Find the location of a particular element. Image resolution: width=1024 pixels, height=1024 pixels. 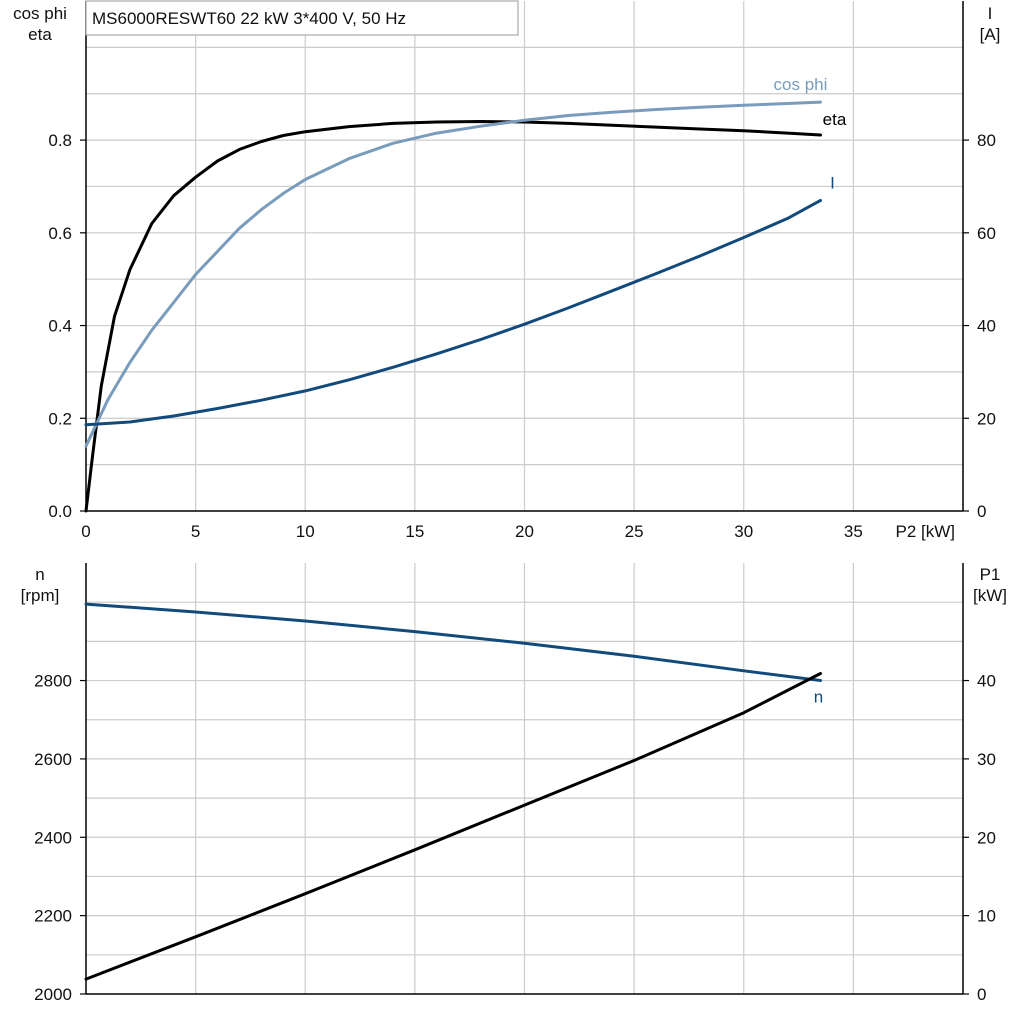

series-line-speed is located at coordinates (453, 642).